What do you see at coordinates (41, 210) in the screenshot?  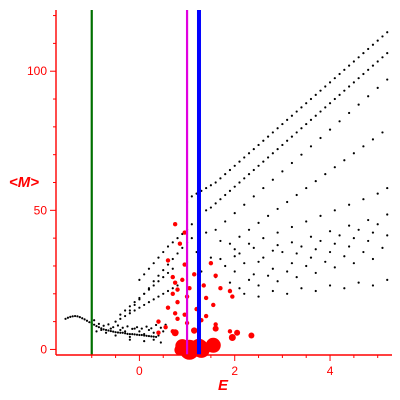 I see `y-tick-label-50: 50` at bounding box center [41, 210].